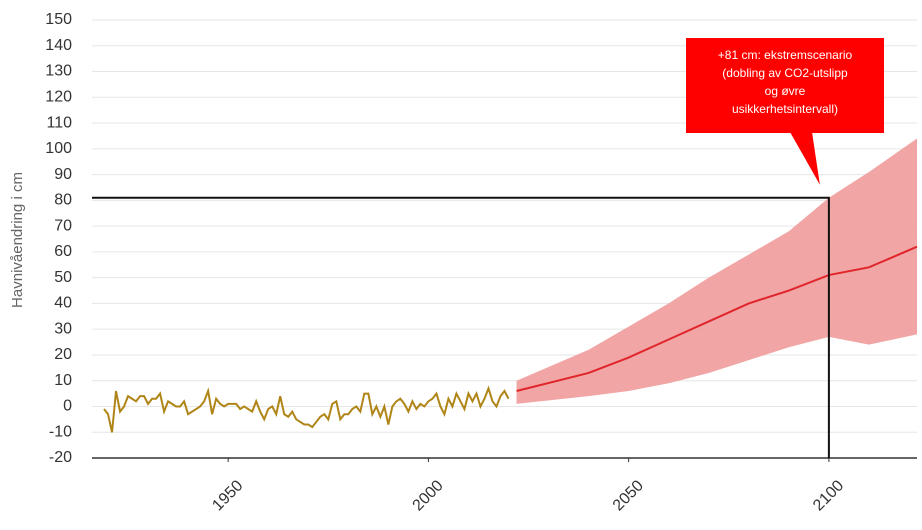 The width and height of the screenshot is (922, 530). I want to click on y-tick-label: 10, so click(63, 380).